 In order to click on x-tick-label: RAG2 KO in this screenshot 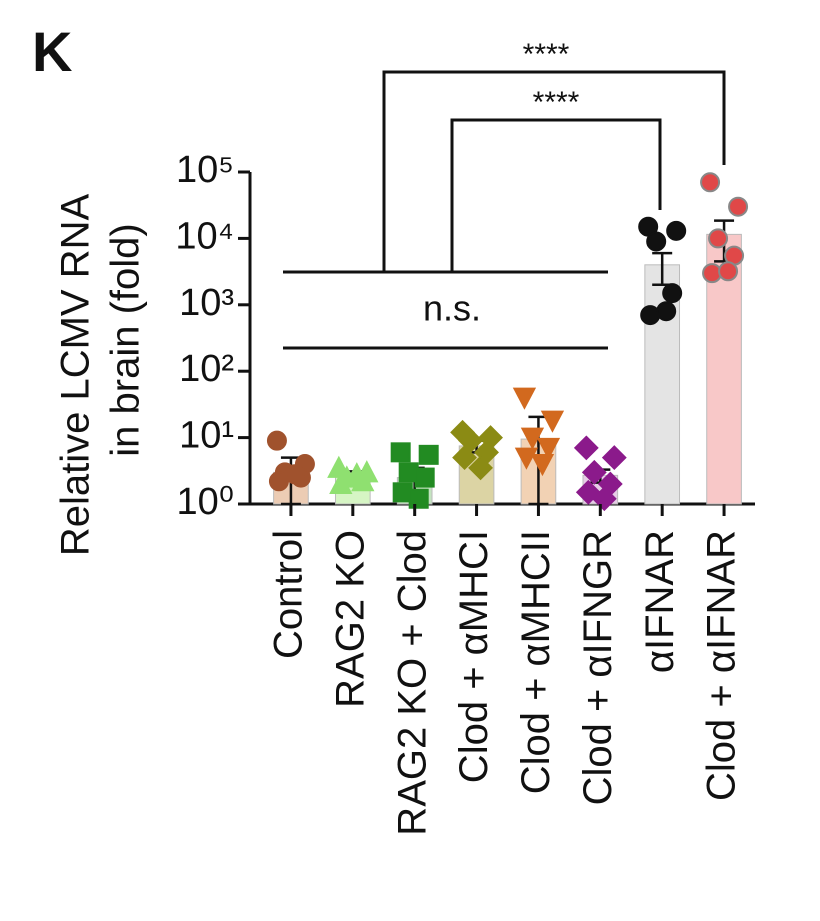, I will do `click(350, 619)`.